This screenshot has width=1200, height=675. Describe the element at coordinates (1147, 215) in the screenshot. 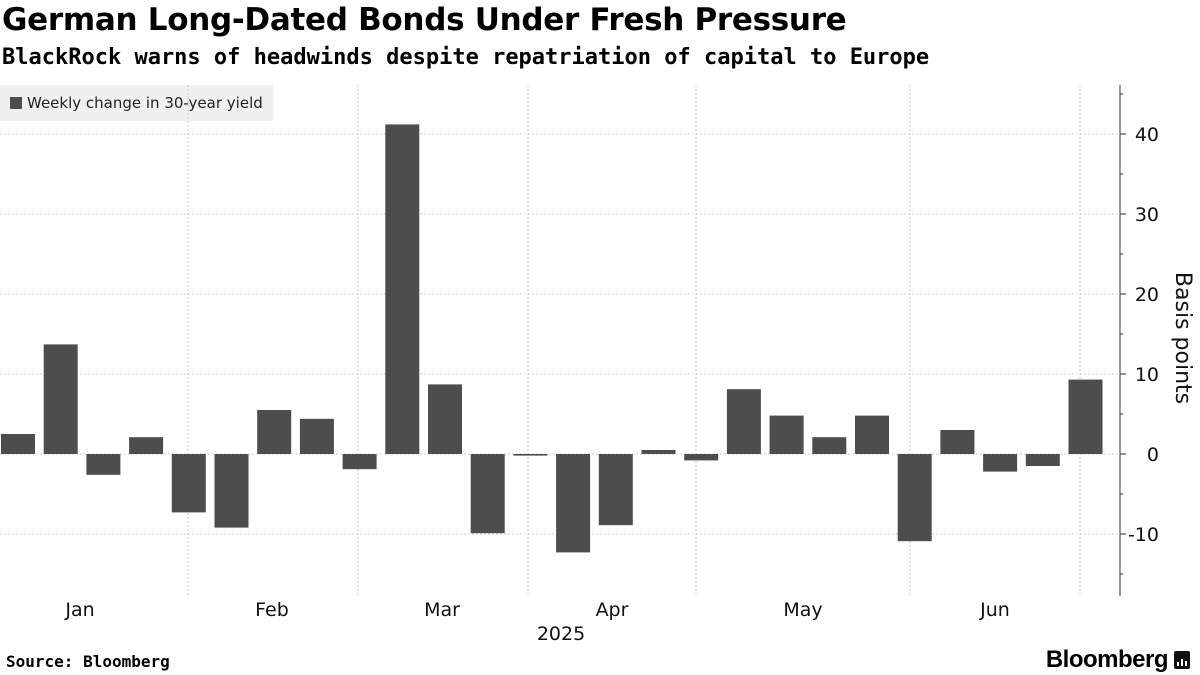

I see `y-tick-label: 30` at that location.